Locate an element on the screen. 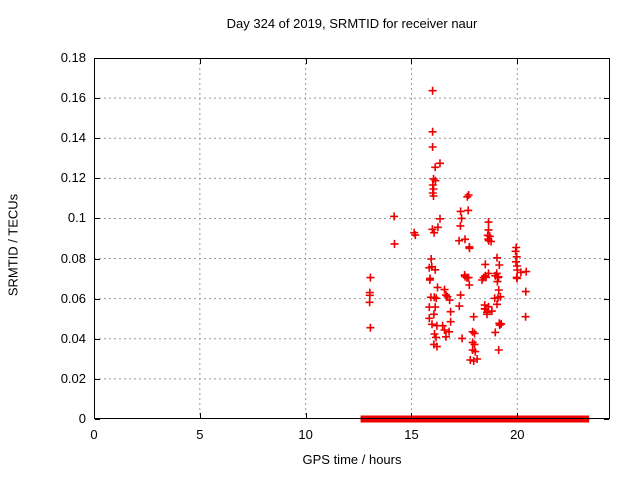 The height and width of the screenshot is (480, 640). y-tick-label: 0.04 is located at coordinates (73, 338).